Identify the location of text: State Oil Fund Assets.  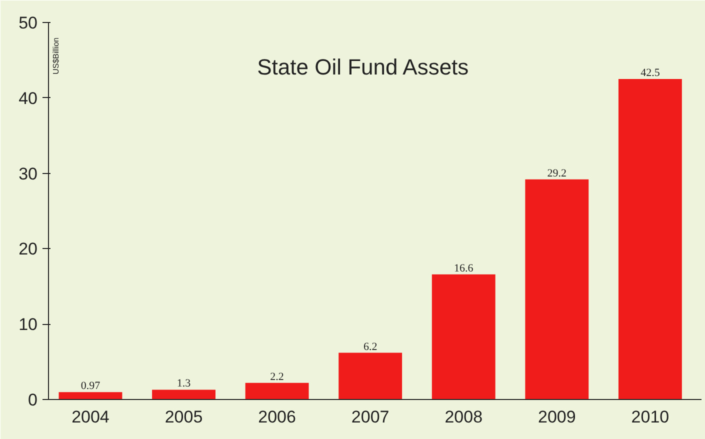
(363, 67).